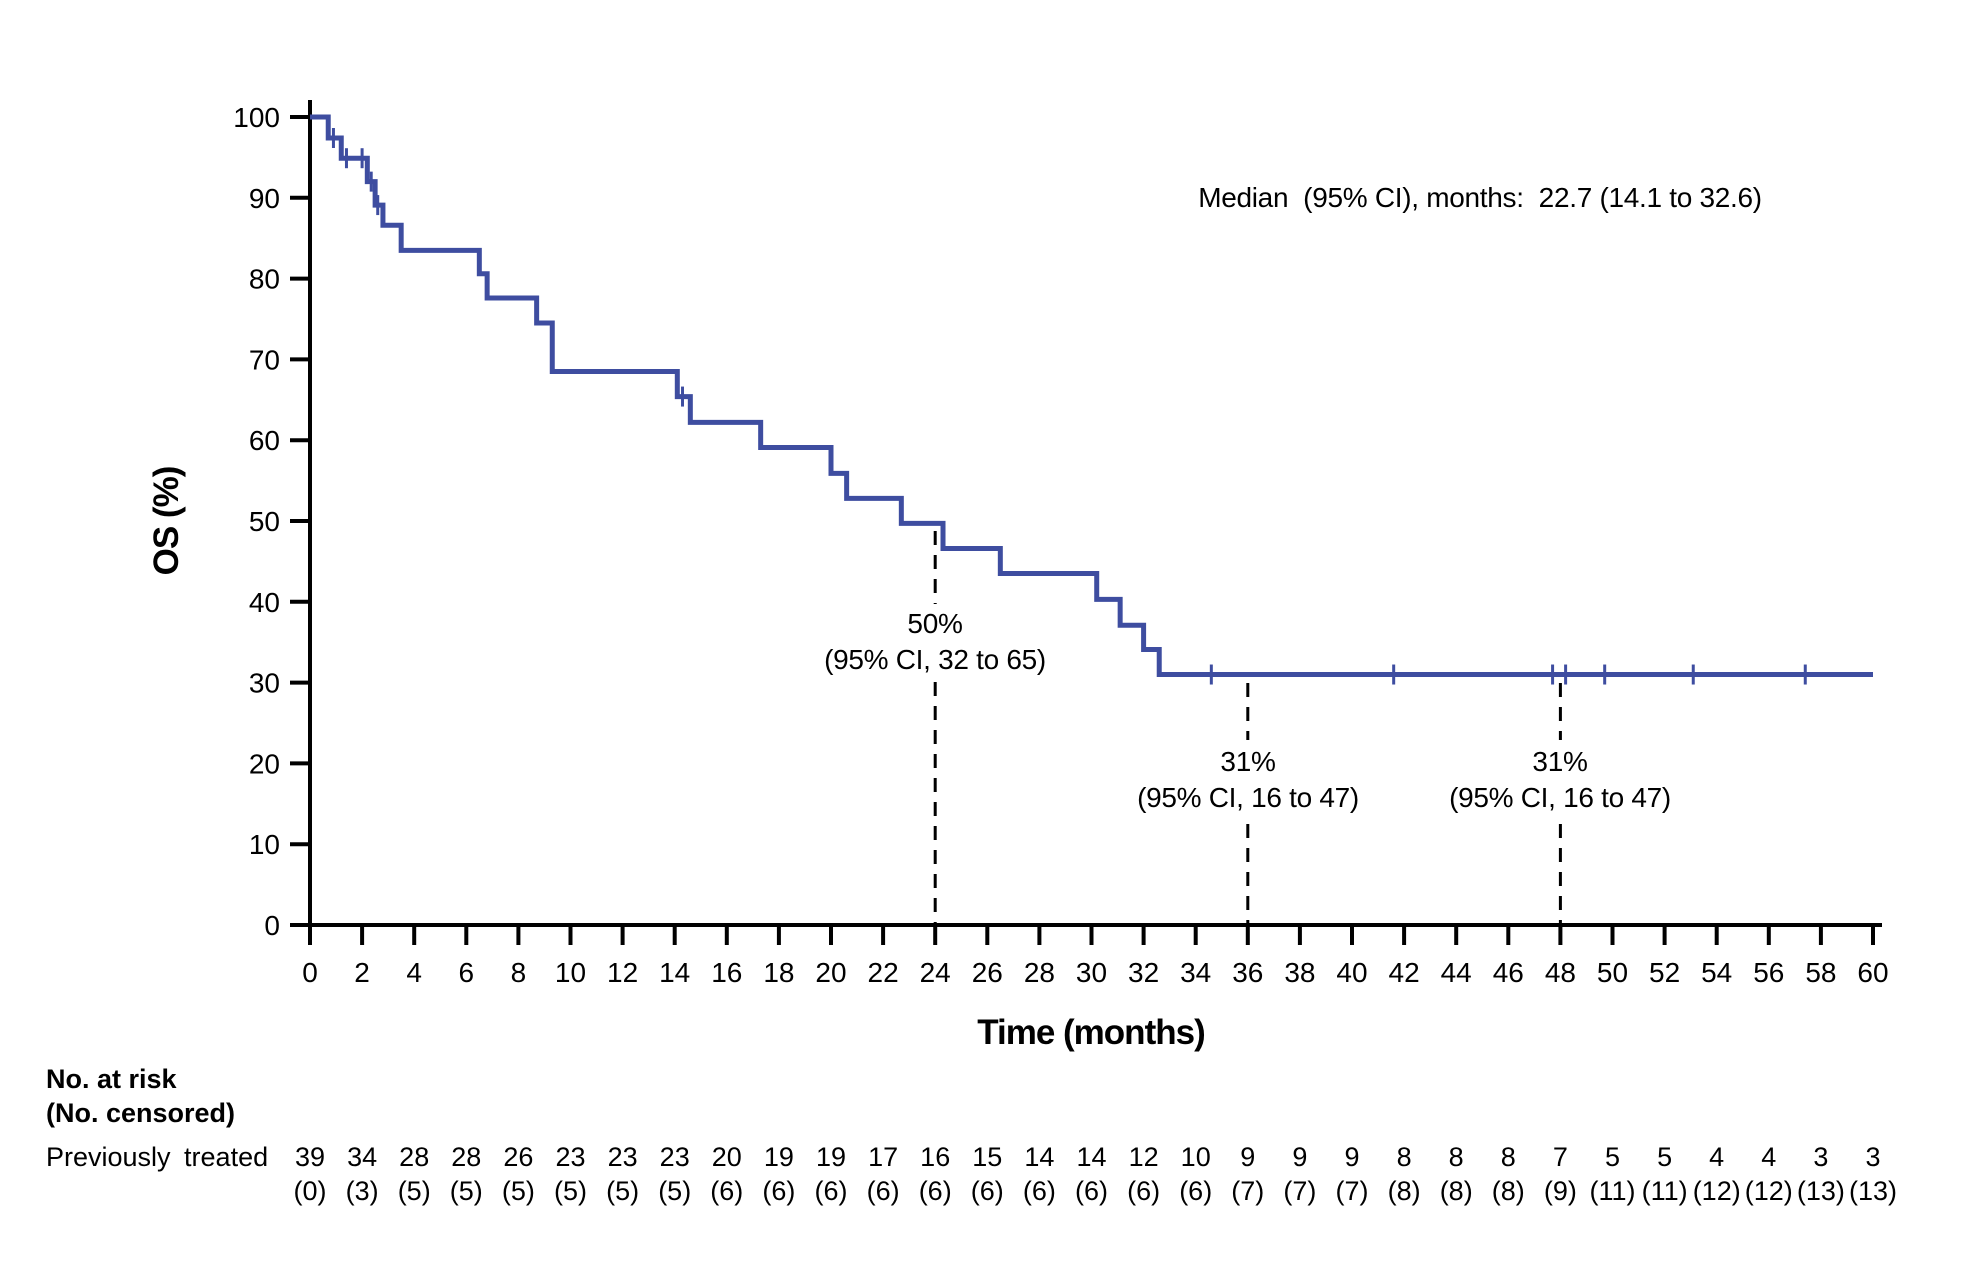 The height and width of the screenshot is (1279, 1976). What do you see at coordinates (112, 1079) in the screenshot?
I see `risk-table-header-line1: No. at risk` at bounding box center [112, 1079].